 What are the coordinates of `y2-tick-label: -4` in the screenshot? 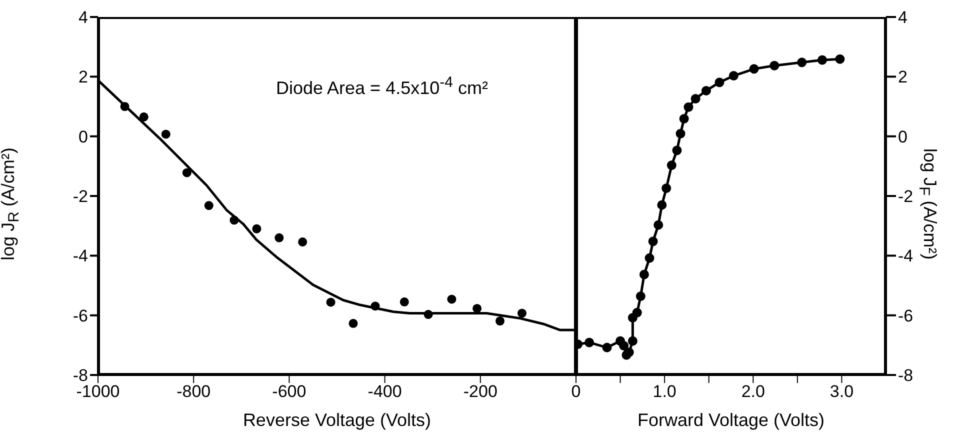 It's located at (906, 256).